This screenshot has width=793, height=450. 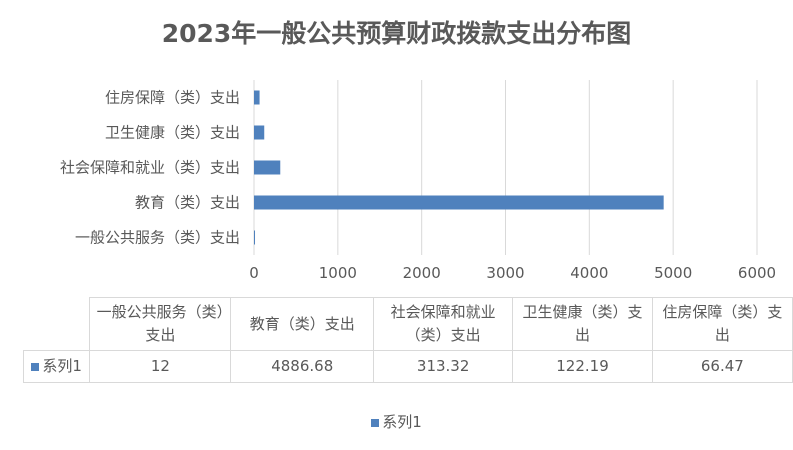 What do you see at coordinates (582, 324) in the screenshot?
I see `table-header: 卫生健康（类）支出` at bounding box center [582, 324].